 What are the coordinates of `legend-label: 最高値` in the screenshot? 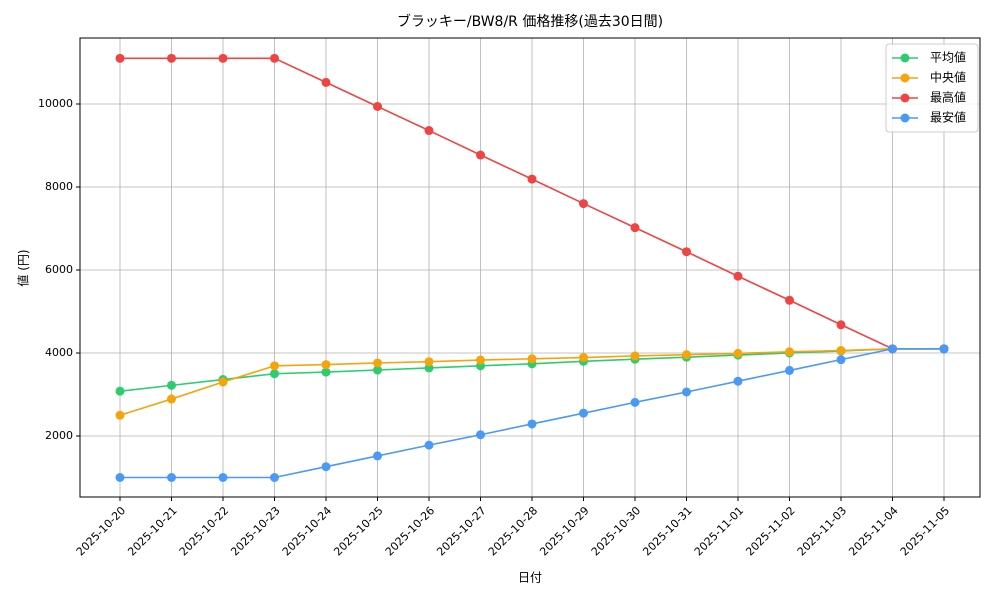 It's located at (948, 97).